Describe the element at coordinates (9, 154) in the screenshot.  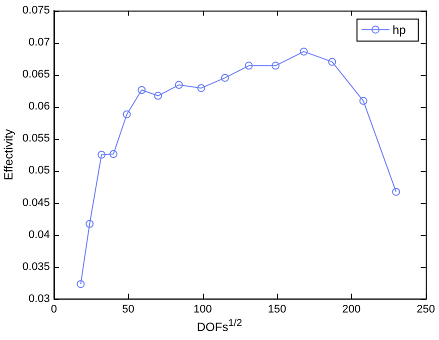
I see `y-axis-title: Effectivity` at that location.